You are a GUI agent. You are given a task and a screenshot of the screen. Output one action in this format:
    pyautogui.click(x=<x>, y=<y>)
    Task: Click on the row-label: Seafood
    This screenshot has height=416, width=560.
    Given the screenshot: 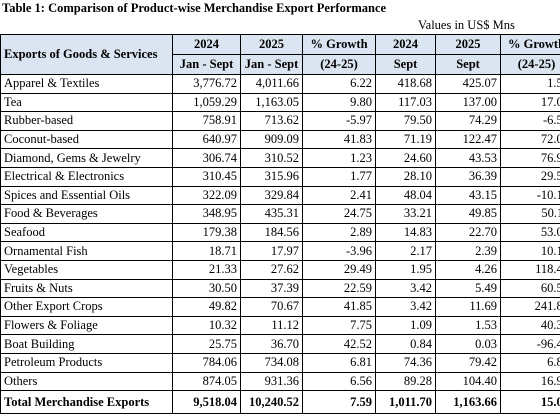 What is the action you would take?
    pyautogui.click(x=86, y=232)
    